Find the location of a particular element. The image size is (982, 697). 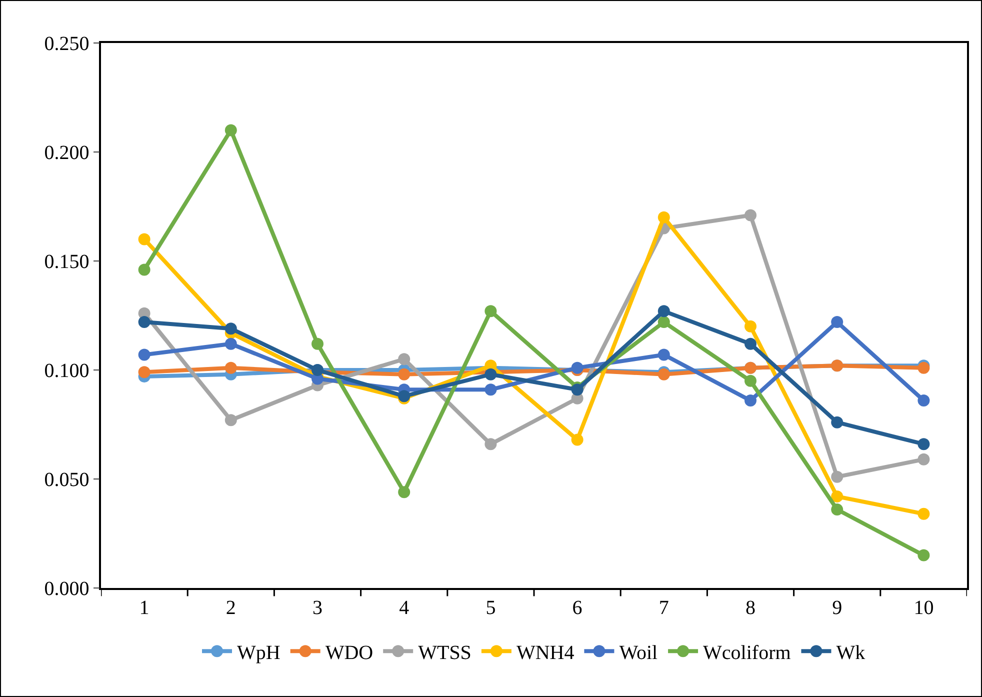

legend-label: Wk is located at coordinates (851, 653).